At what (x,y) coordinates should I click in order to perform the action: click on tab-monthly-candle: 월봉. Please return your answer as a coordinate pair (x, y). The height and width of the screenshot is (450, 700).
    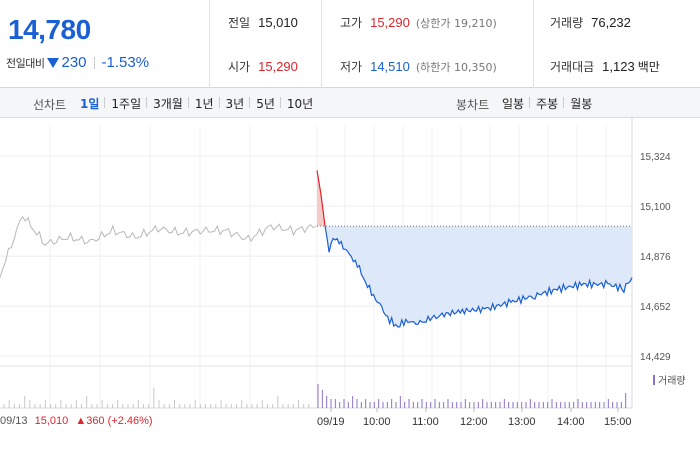
    Looking at the image, I should click on (580, 103).